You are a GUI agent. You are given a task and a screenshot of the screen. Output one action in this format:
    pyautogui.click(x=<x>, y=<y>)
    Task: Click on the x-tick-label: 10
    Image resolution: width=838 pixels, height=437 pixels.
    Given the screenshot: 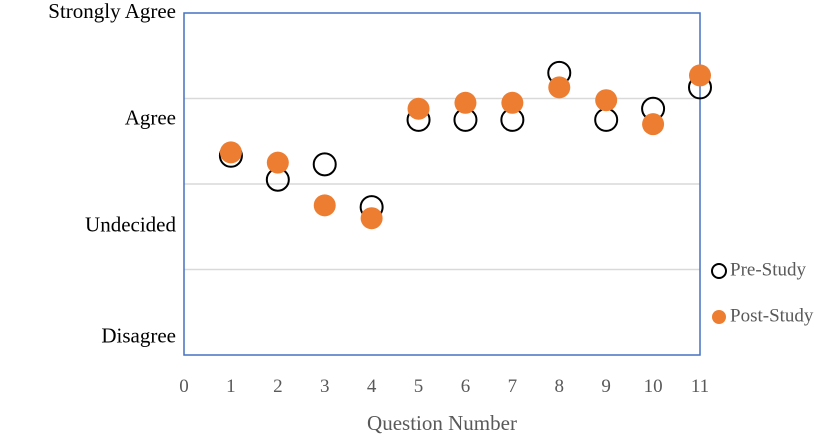 What is the action you would take?
    pyautogui.click(x=653, y=386)
    